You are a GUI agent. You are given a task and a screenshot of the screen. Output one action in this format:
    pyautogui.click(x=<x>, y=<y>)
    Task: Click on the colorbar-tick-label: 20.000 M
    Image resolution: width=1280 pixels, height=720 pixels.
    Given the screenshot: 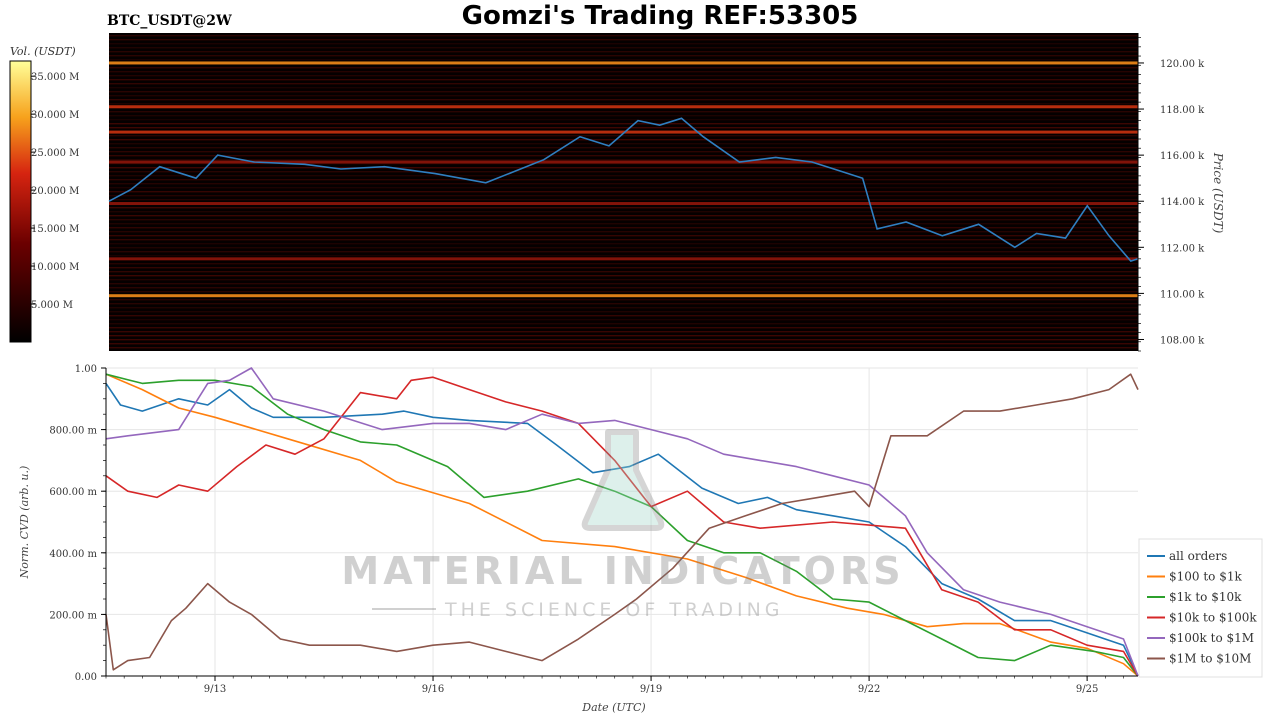 What is the action you would take?
    pyautogui.click(x=55, y=191)
    